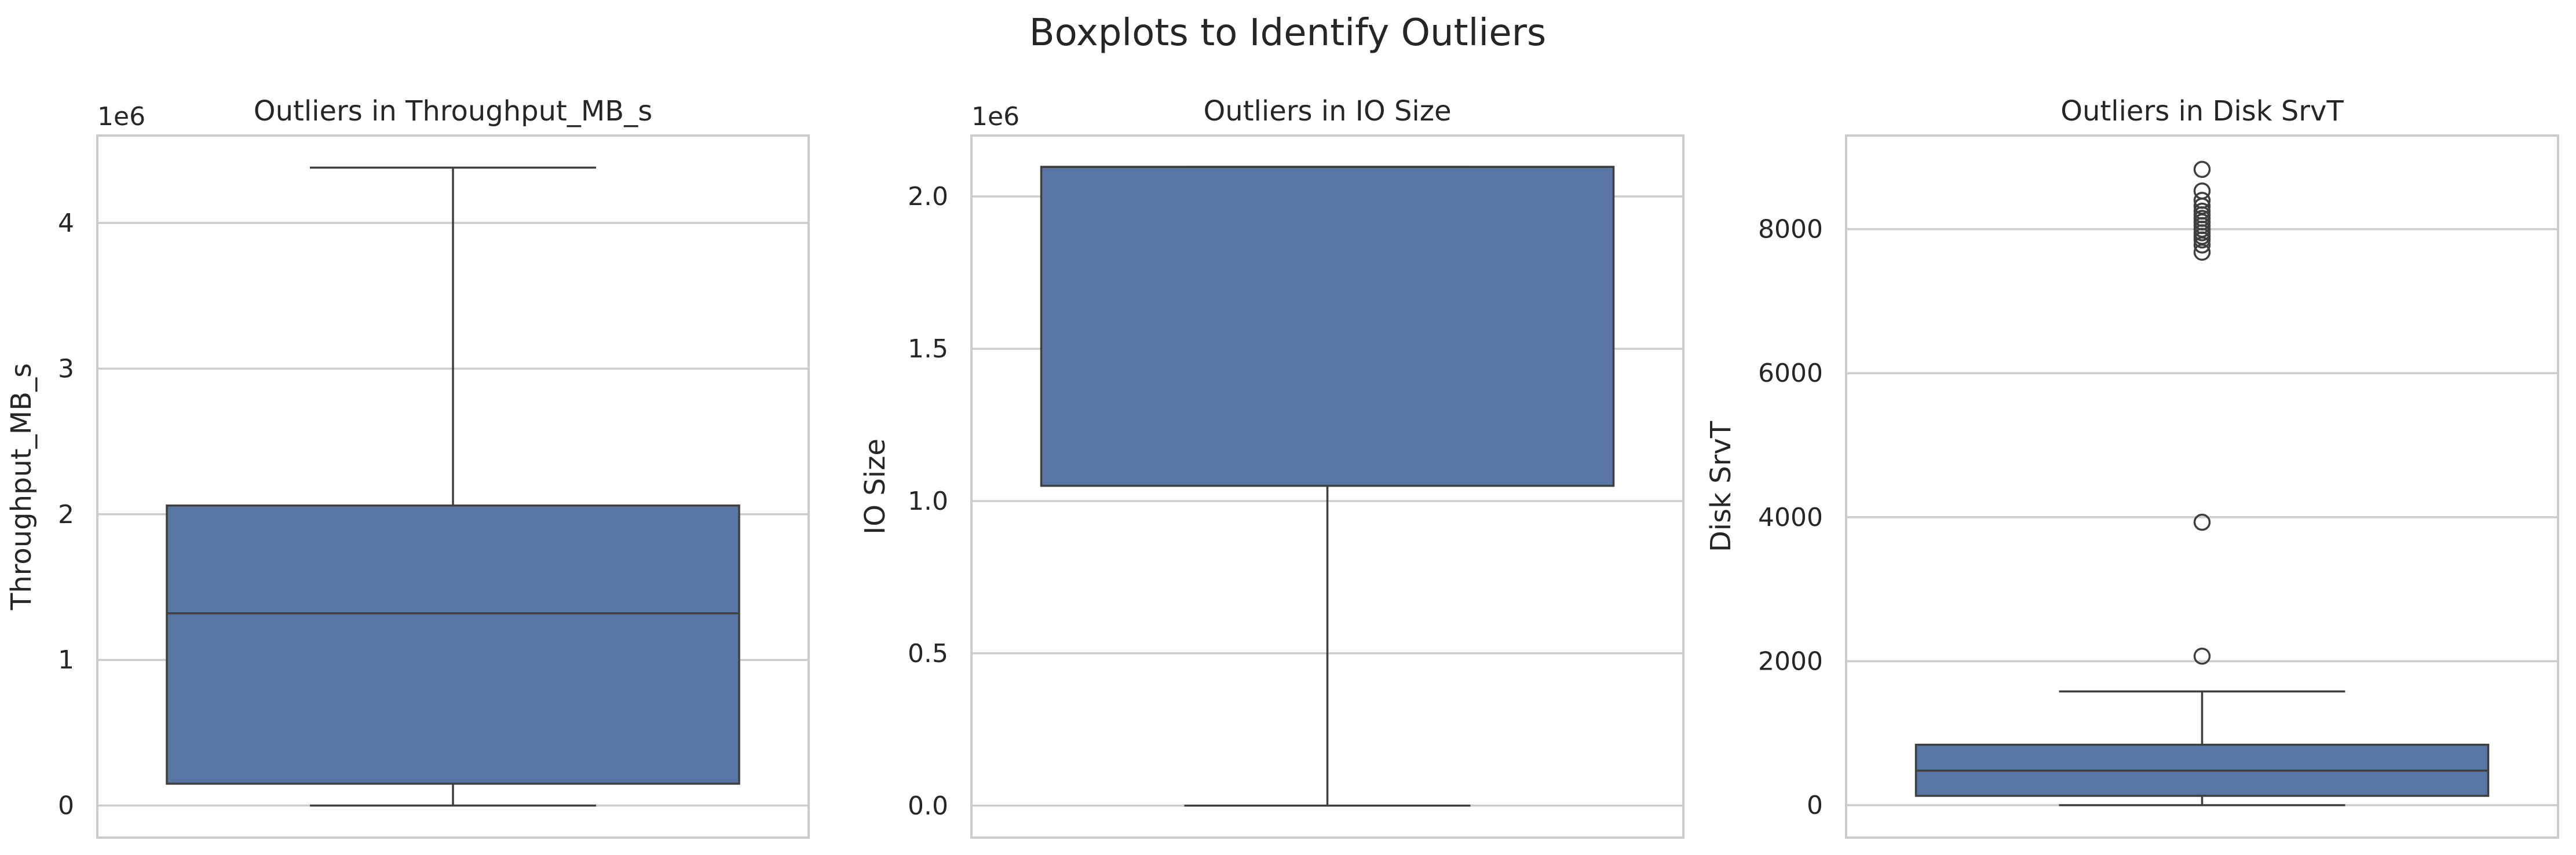  What do you see at coordinates (928, 501) in the screenshot?
I see `y-tick-label: 1.0` at bounding box center [928, 501].